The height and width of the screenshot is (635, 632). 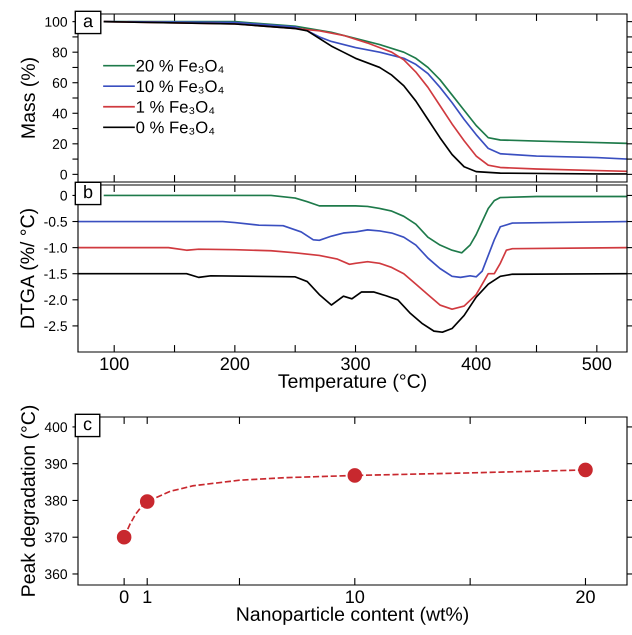 I want to click on y-axis-title: Mass (%), so click(x=29, y=98).